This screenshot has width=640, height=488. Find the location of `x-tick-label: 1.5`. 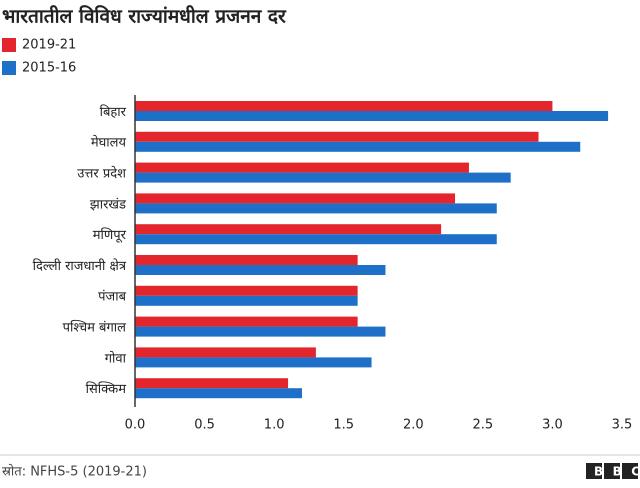

x-tick-label: 1.5 is located at coordinates (343, 425).